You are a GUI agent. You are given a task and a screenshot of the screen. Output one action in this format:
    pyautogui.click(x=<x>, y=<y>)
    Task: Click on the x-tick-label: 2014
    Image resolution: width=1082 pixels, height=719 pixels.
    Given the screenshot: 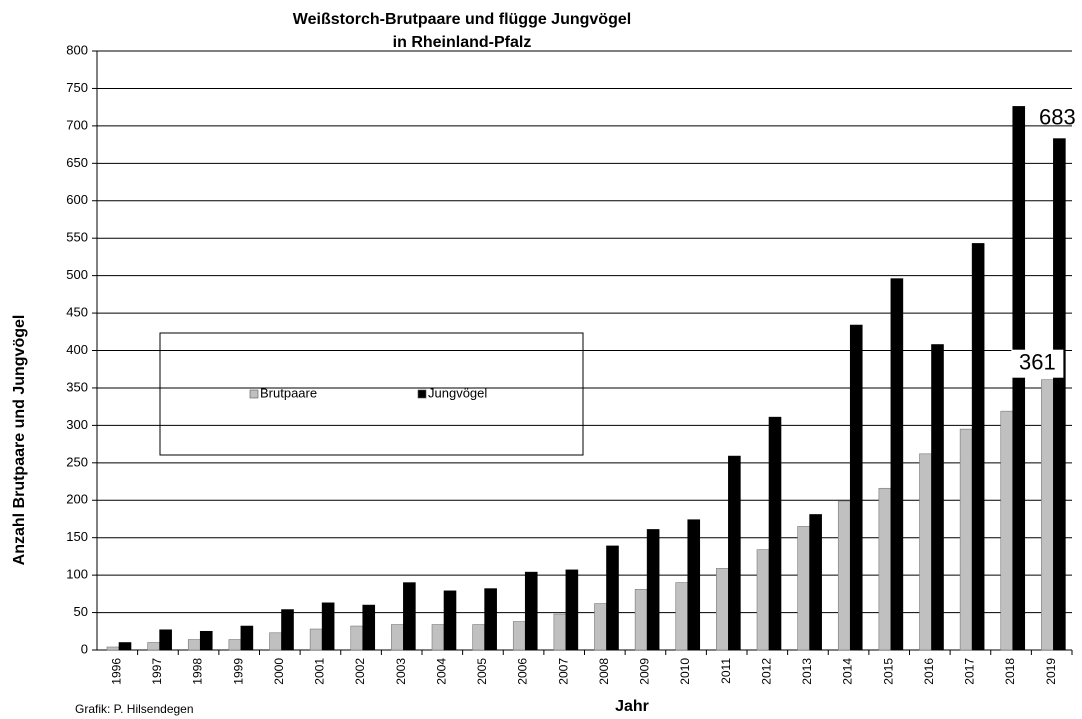 What is the action you would take?
    pyautogui.click(x=848, y=671)
    